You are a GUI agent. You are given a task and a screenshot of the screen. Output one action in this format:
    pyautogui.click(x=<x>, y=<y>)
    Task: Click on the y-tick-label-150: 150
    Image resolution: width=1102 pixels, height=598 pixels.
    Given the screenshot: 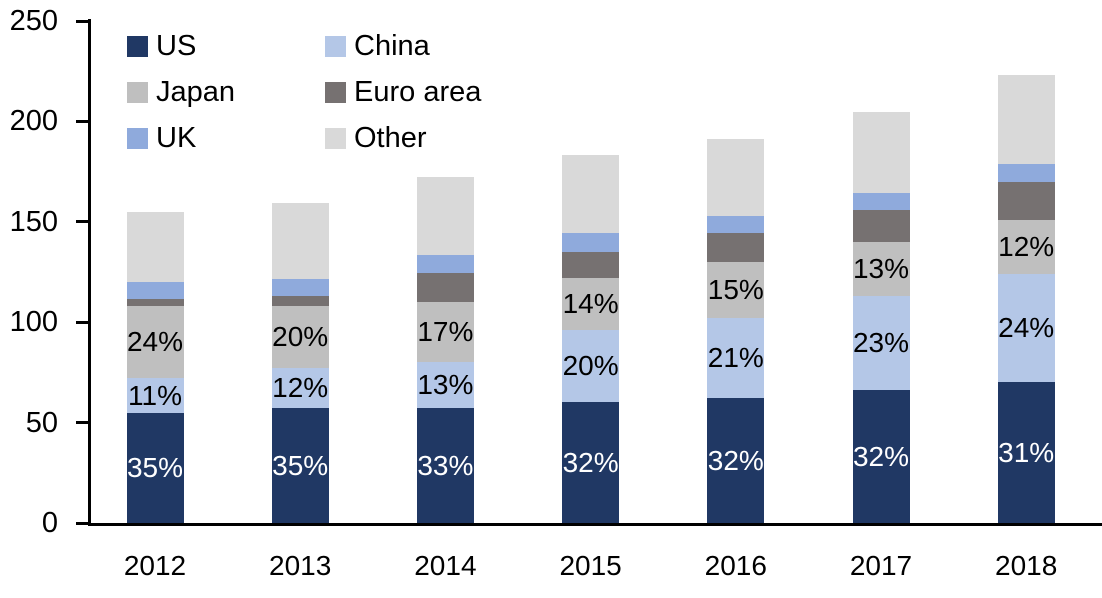 What is the action you would take?
    pyautogui.click(x=33, y=221)
    